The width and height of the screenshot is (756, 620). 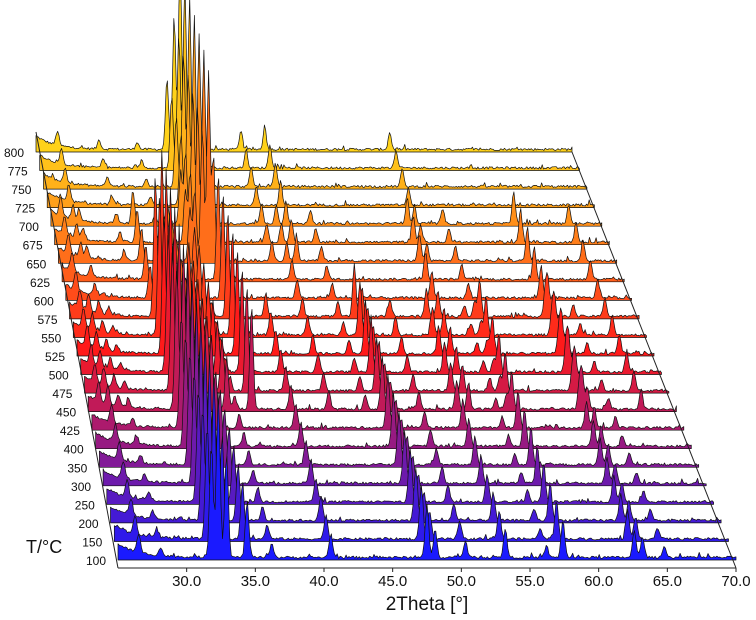 I want to click on x-tick-30.0: 30.0, so click(x=186, y=581).